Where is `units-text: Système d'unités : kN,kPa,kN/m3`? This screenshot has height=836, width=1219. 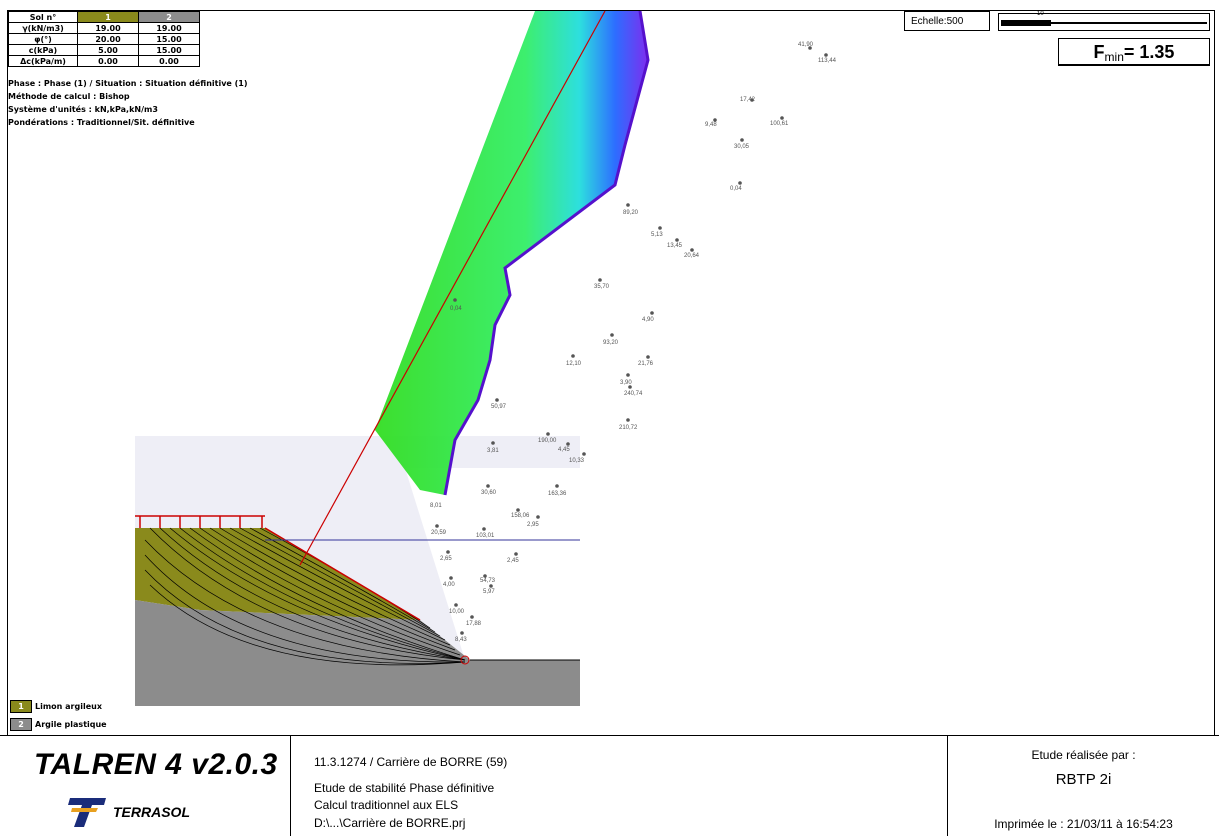
units-text: Système d'unités : kN,kPa,kN/m3 is located at coordinates (83, 109).